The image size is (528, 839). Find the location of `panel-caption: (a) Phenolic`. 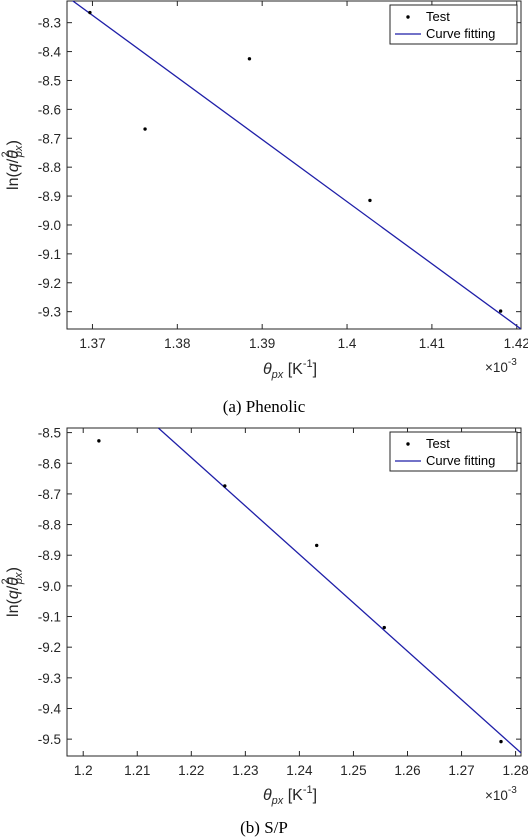

panel-caption: (a) Phenolic is located at coordinates (264, 406).